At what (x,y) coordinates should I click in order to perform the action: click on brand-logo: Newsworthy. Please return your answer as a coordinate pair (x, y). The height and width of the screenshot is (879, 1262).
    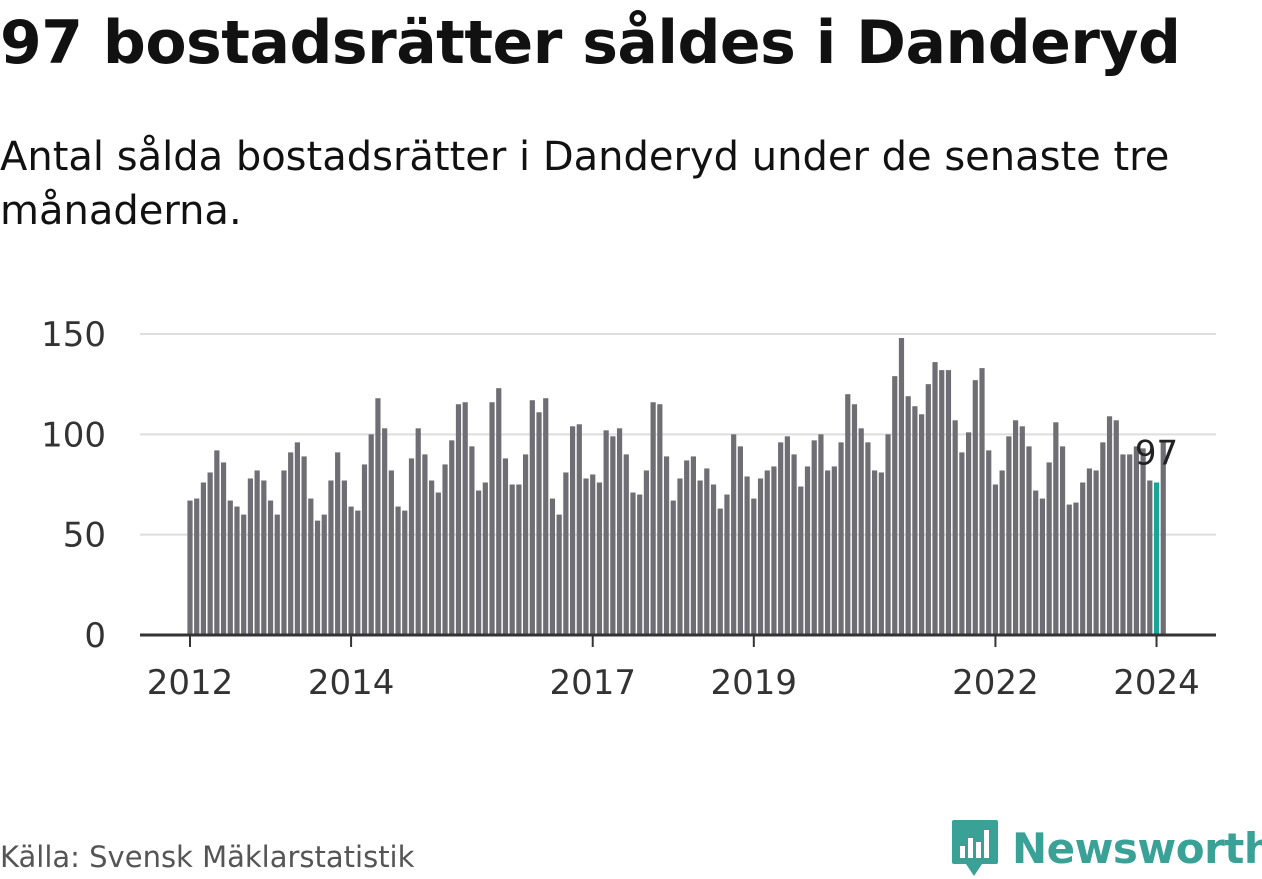
    Looking at the image, I should click on (1106, 848).